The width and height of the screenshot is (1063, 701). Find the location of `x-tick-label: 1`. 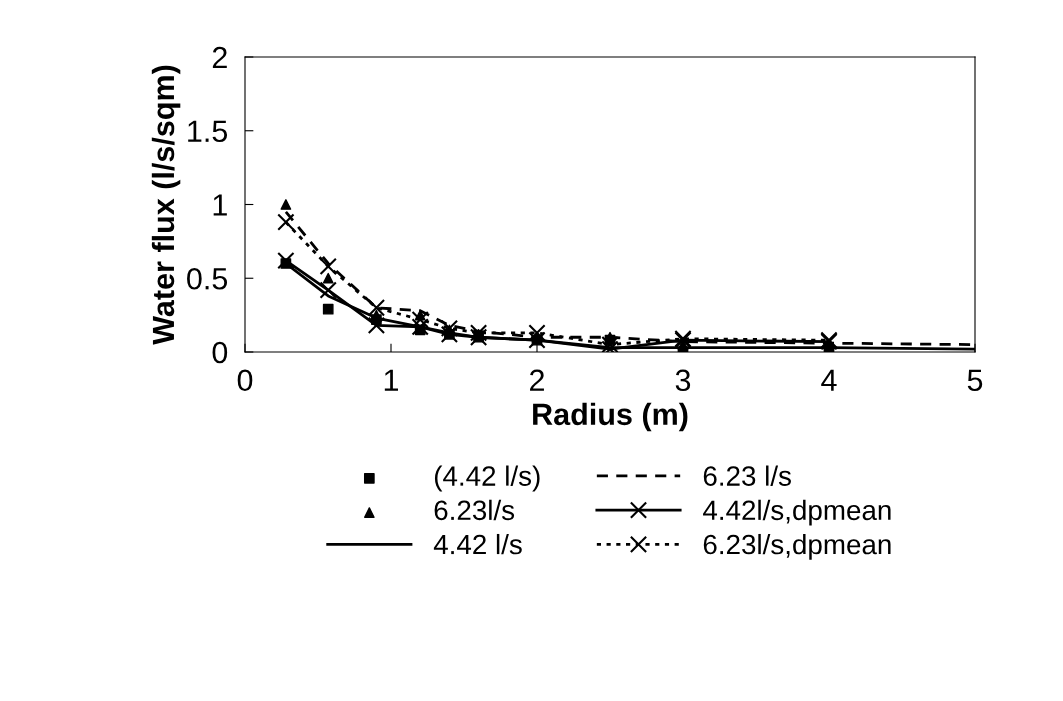

x-tick-label: 1 is located at coordinates (391, 380).